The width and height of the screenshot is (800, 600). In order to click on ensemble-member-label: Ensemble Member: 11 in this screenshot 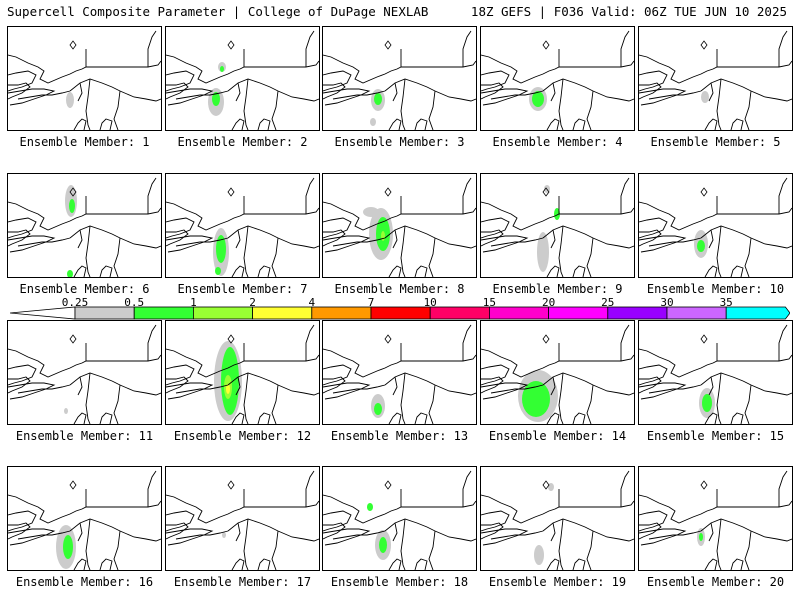, I will do `click(84, 436)`.